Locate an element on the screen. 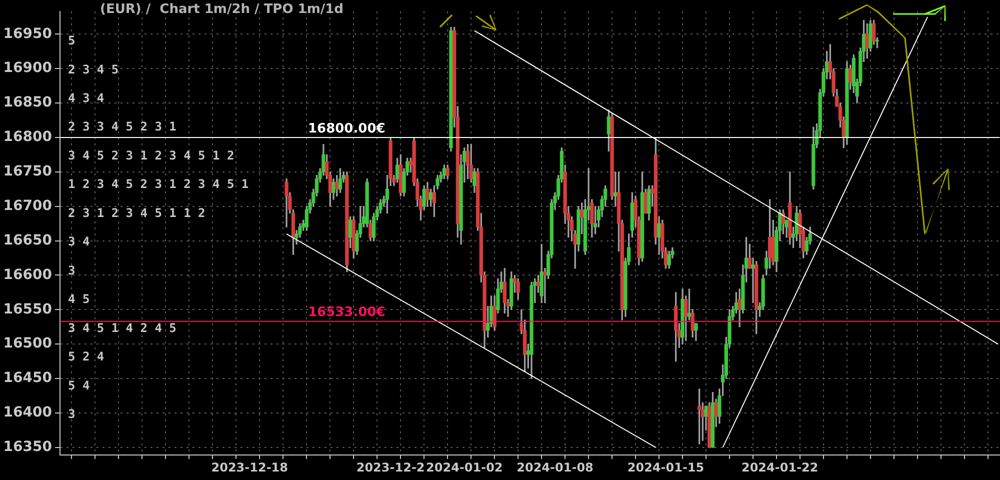 The image size is (1000, 480). x-tick-label: 2024-01-22 is located at coordinates (779, 467).